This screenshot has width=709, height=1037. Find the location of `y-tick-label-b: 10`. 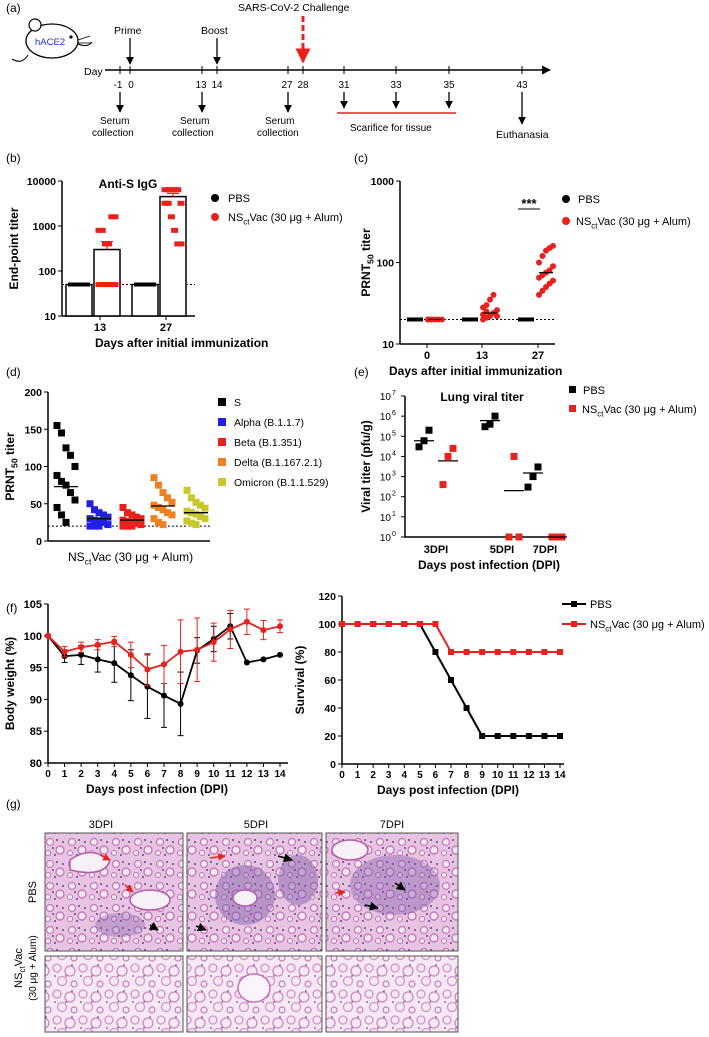

y-tick-label-b: 10 is located at coordinates (50, 317).